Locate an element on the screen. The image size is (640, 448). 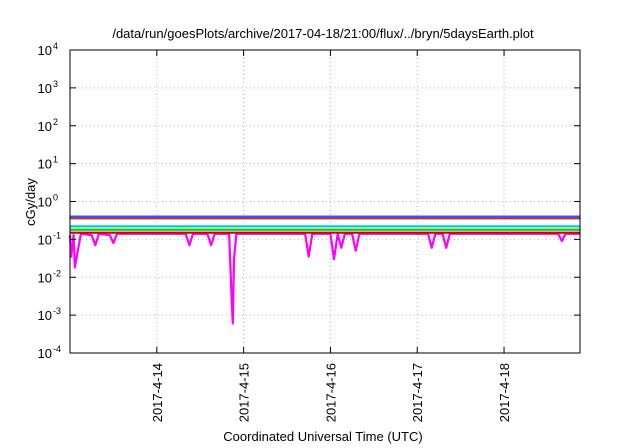
x-axis-label: Coordinated Universal Time (UTC) is located at coordinates (322, 436).